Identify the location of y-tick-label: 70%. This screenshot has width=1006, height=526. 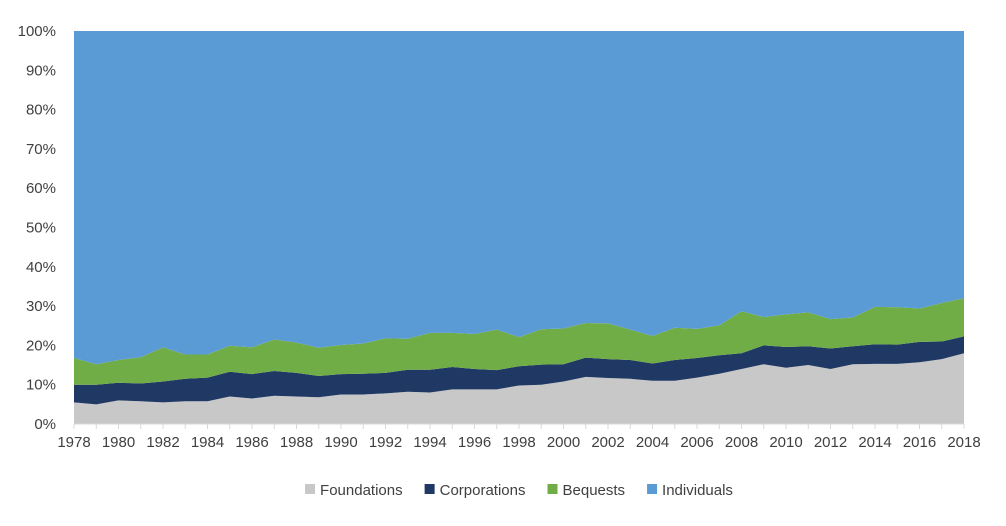
(41, 149).